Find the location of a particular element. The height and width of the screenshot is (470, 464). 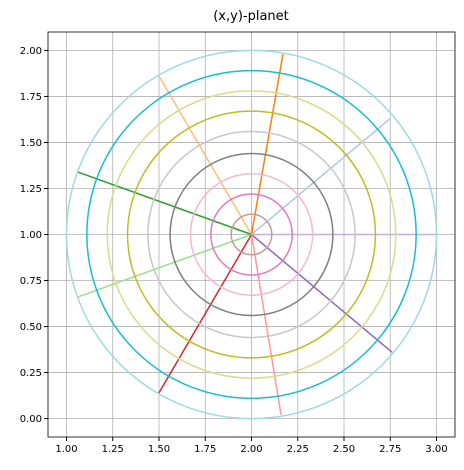

y-tick-label: 1.00 is located at coordinates (31, 235).